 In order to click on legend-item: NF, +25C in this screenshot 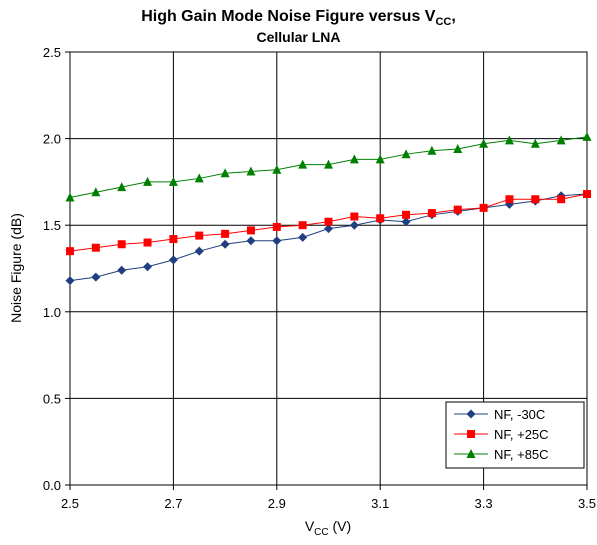, I will do `click(501, 434)`.